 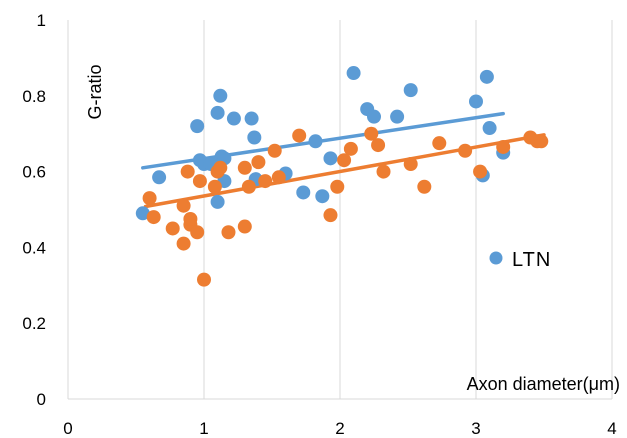 I want to click on y-tick-label: 0.8, so click(x=34, y=96).